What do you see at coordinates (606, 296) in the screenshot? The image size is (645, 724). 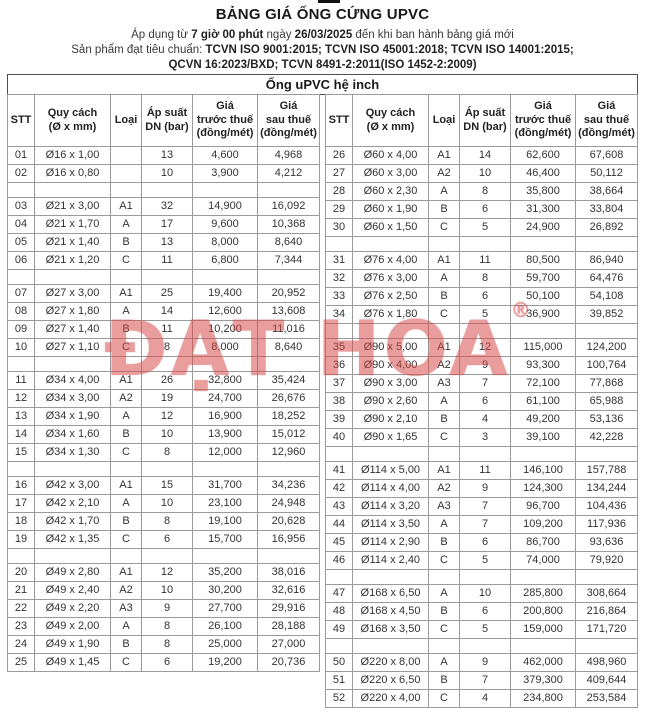 I see `cell-post: 54,108` at bounding box center [606, 296].